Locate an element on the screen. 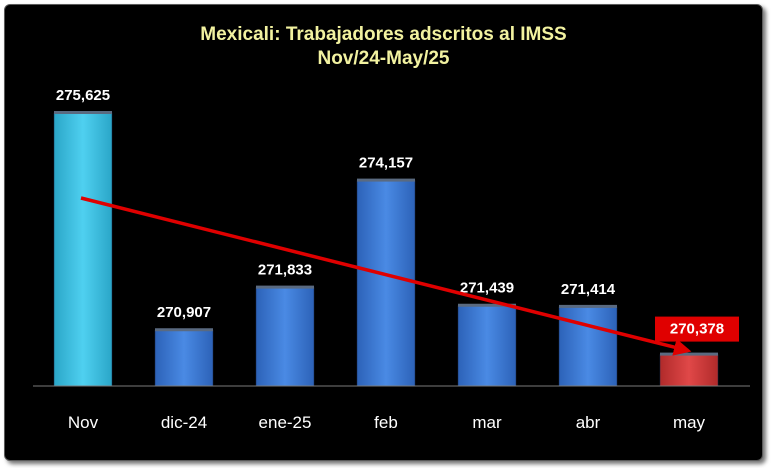 The height and width of the screenshot is (468, 771). x-tick-label: feb is located at coordinates (386, 422).